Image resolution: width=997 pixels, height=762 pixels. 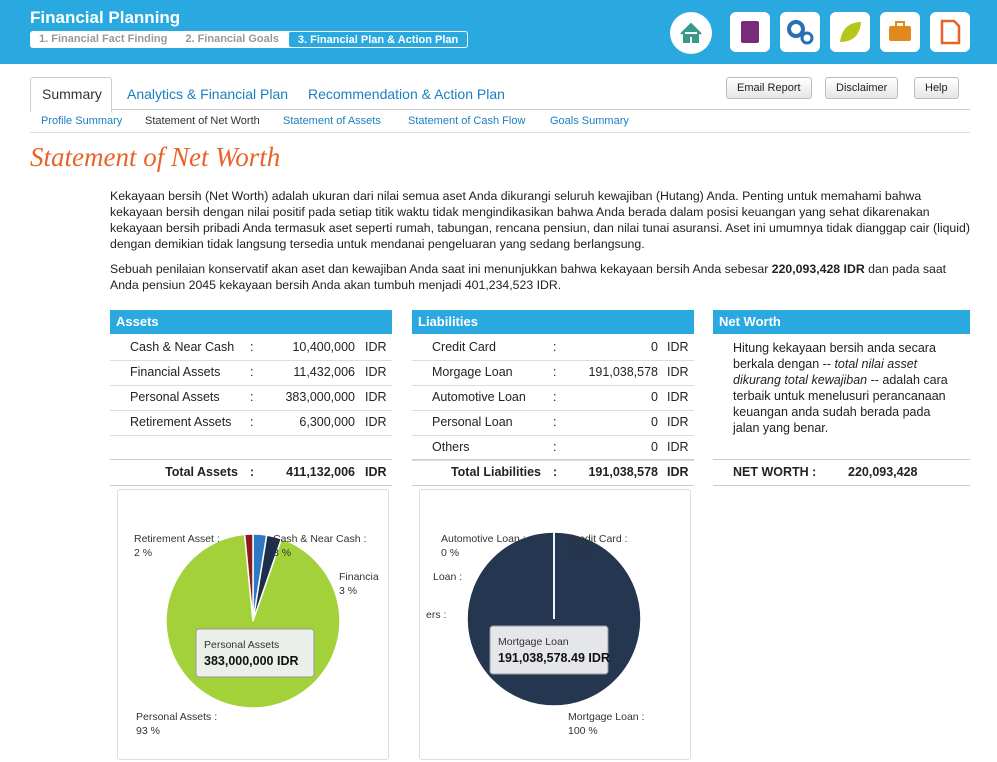 What do you see at coordinates (175, 372) in the screenshot?
I see `row-label: Financial Assets` at bounding box center [175, 372].